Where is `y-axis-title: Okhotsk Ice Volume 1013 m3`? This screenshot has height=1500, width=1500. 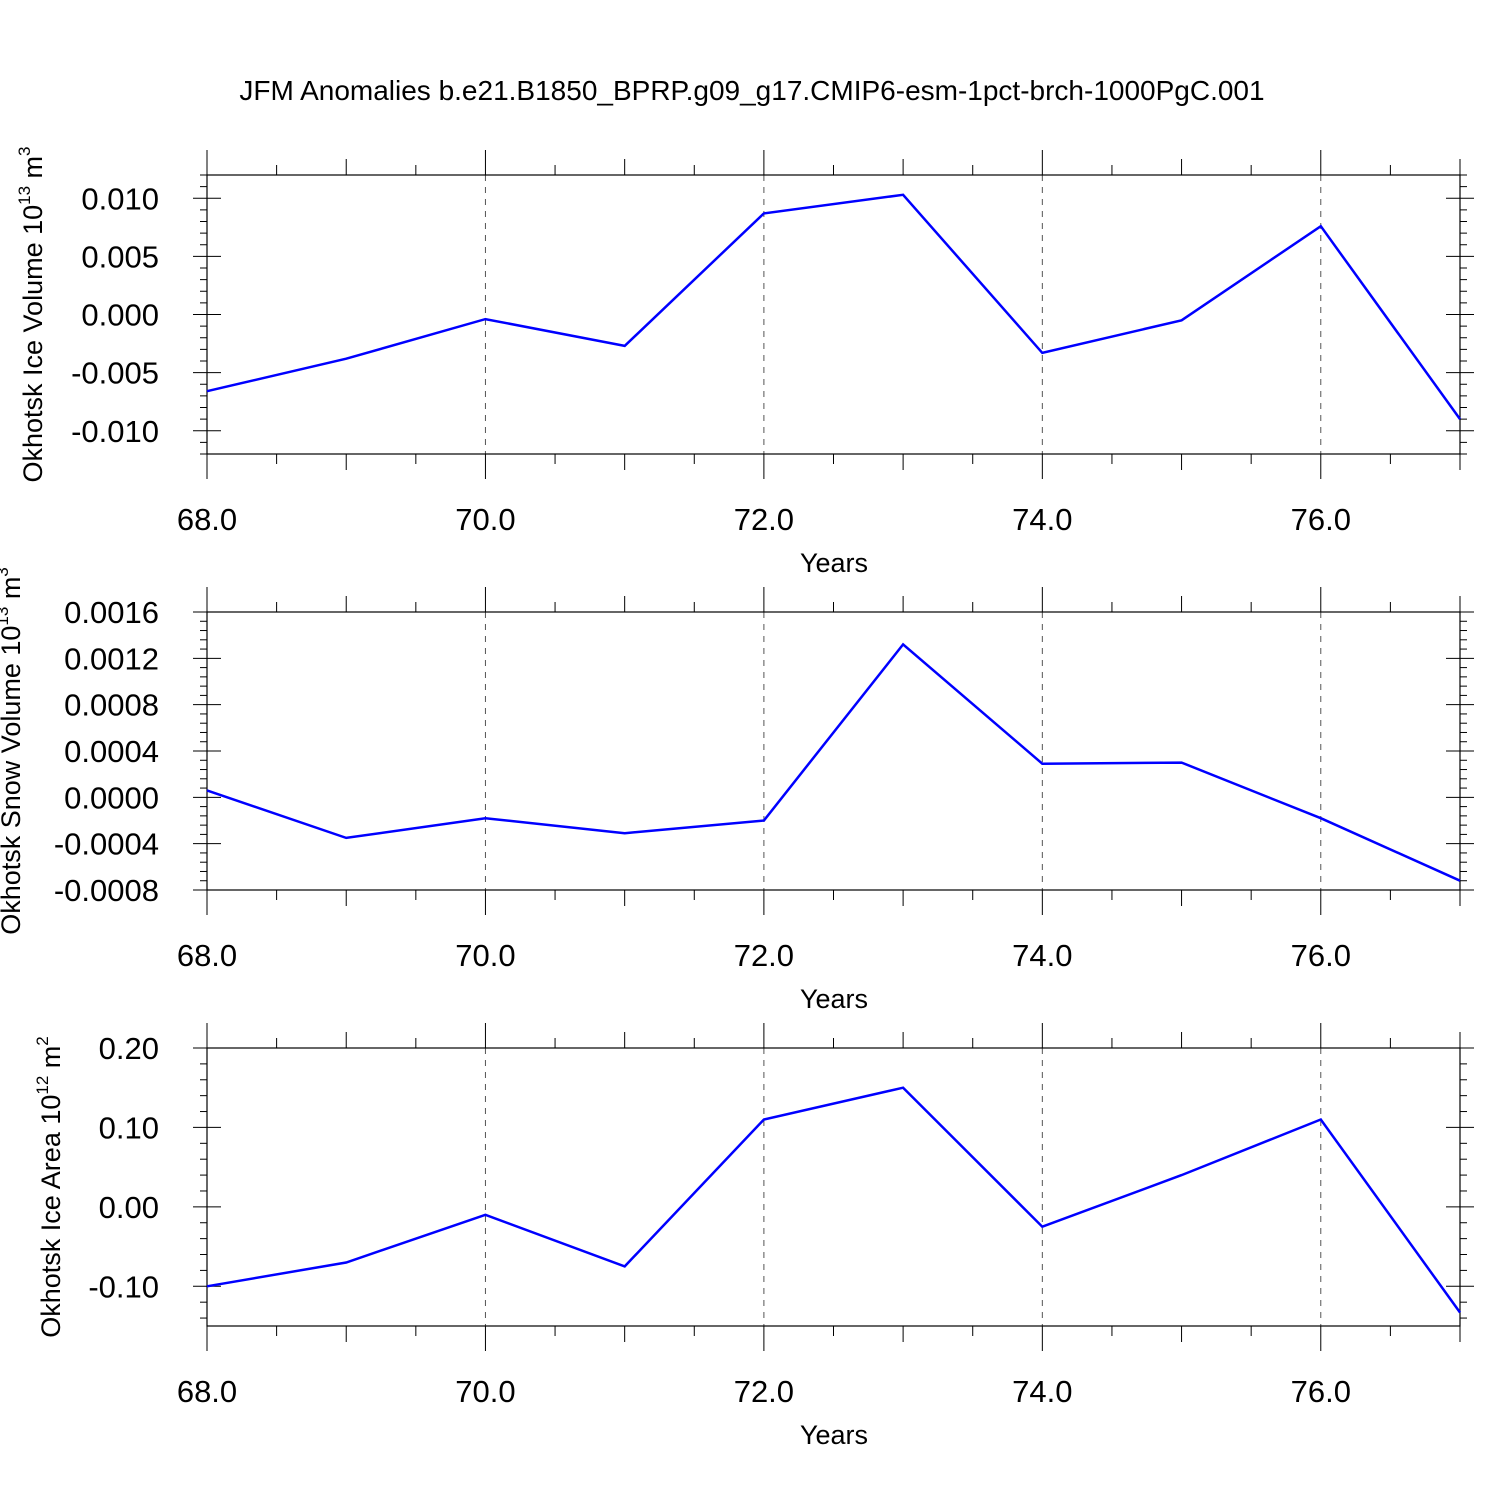 y-axis-title: Okhotsk Ice Volume 1013 m3 is located at coordinates (31, 314).